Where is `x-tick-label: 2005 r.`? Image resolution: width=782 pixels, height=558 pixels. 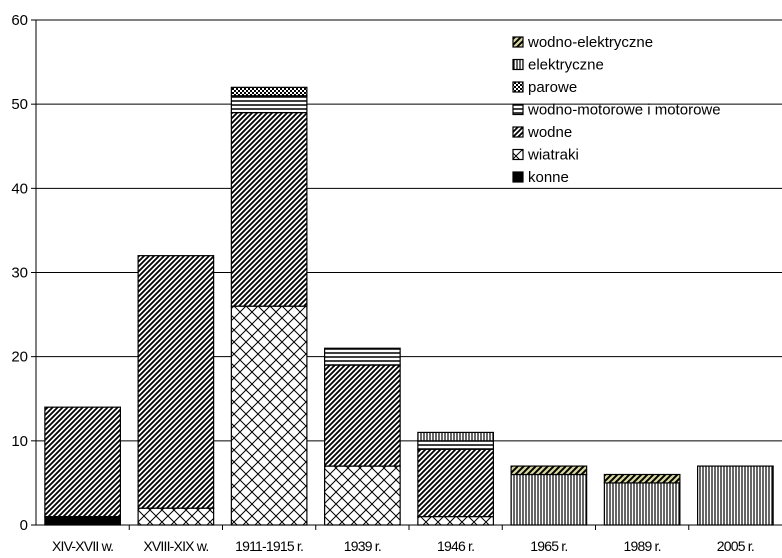
x-tick-label: 2005 r. is located at coordinates (735, 546).